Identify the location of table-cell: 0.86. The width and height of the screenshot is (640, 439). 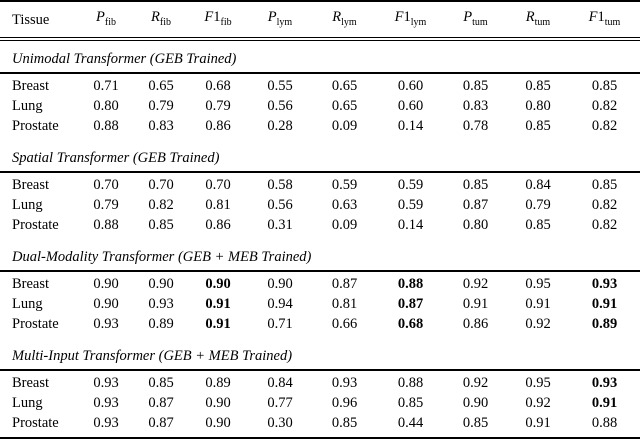
(218, 224).